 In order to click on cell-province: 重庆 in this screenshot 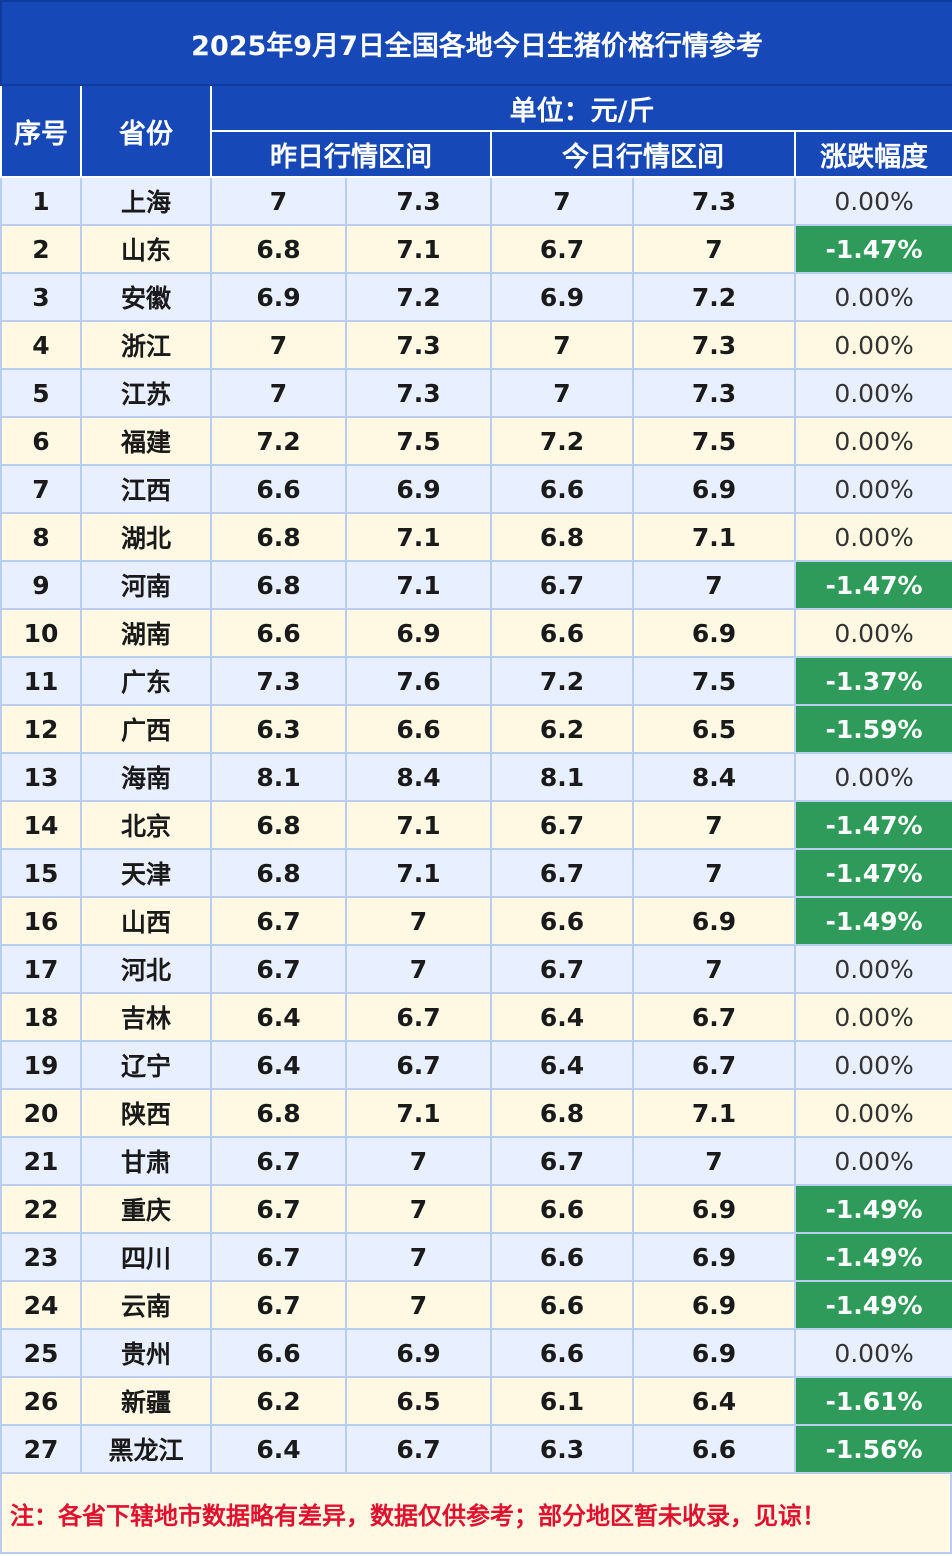, I will do `click(146, 1209)`.